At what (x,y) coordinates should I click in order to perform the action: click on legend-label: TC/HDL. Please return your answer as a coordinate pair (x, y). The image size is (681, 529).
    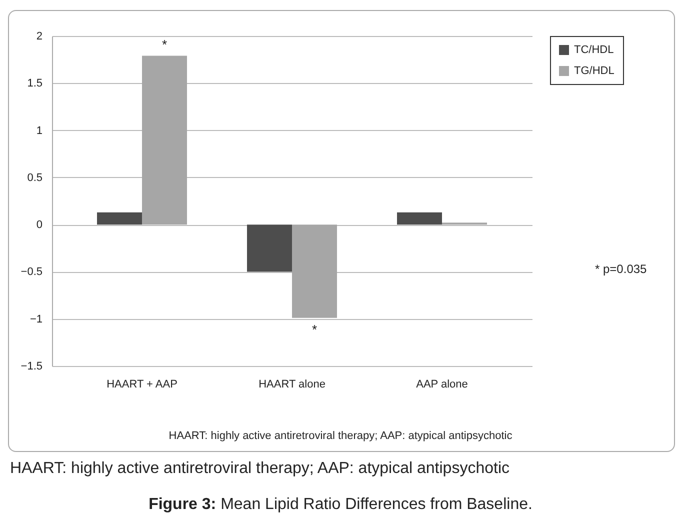
    Looking at the image, I should click on (594, 50).